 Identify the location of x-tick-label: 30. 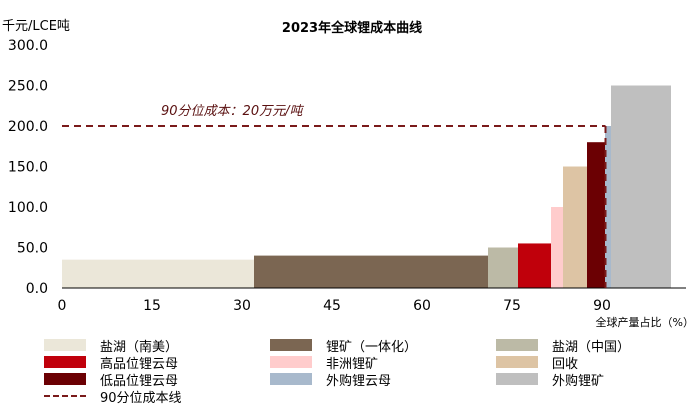
(242, 306).